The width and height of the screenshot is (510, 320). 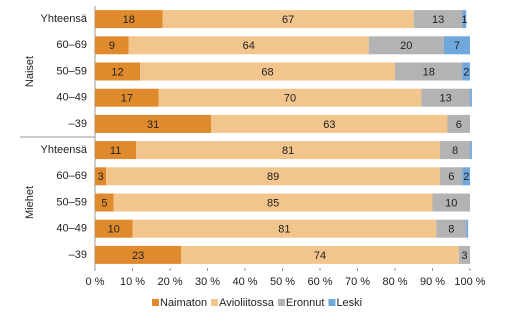 I want to click on value-label: 9, so click(x=112, y=46).